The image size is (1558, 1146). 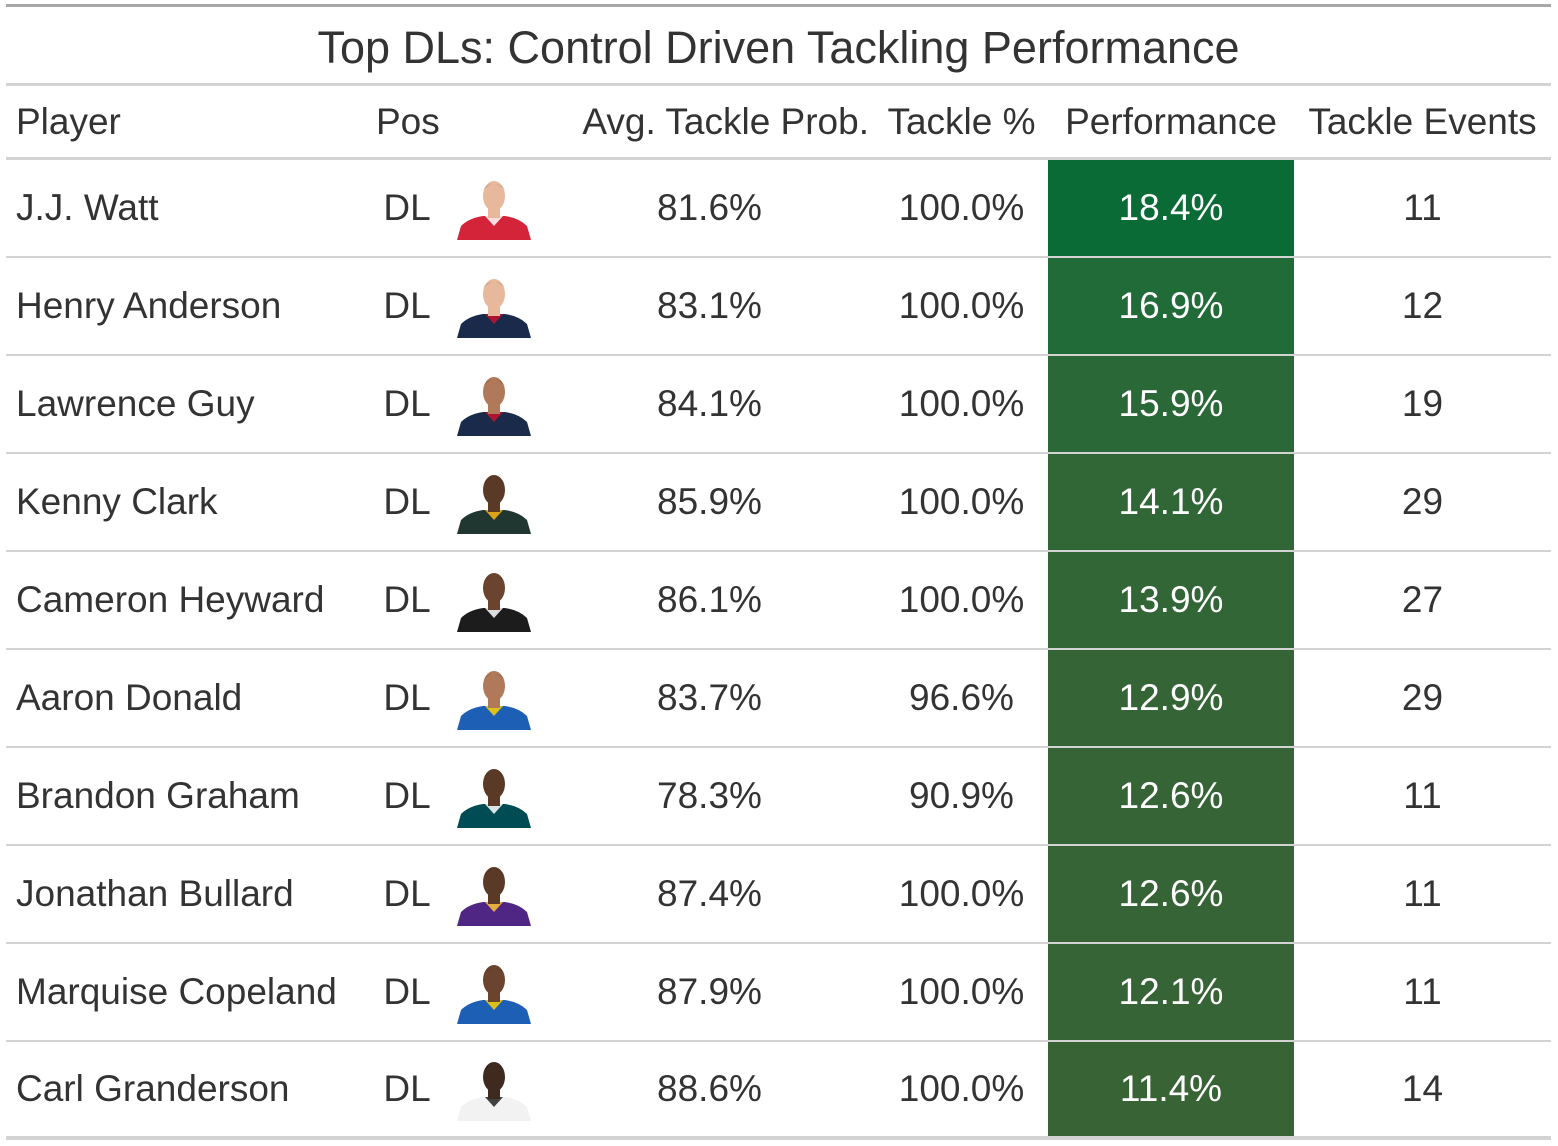 What do you see at coordinates (709, 893) in the screenshot?
I see `avg-tackle-prob: 87.4%` at bounding box center [709, 893].